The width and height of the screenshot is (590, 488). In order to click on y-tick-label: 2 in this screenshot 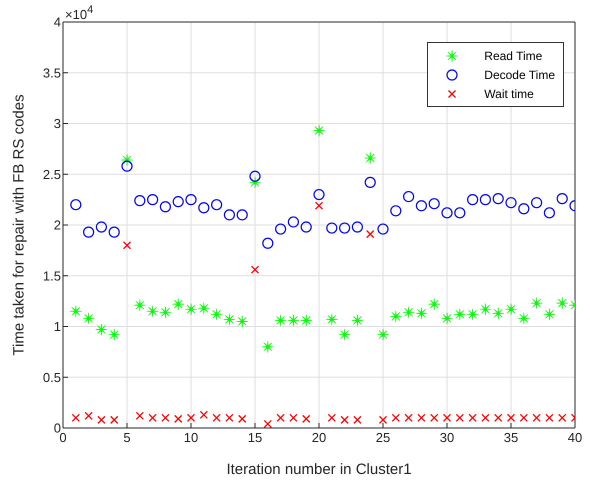, I will do `click(57, 225)`.